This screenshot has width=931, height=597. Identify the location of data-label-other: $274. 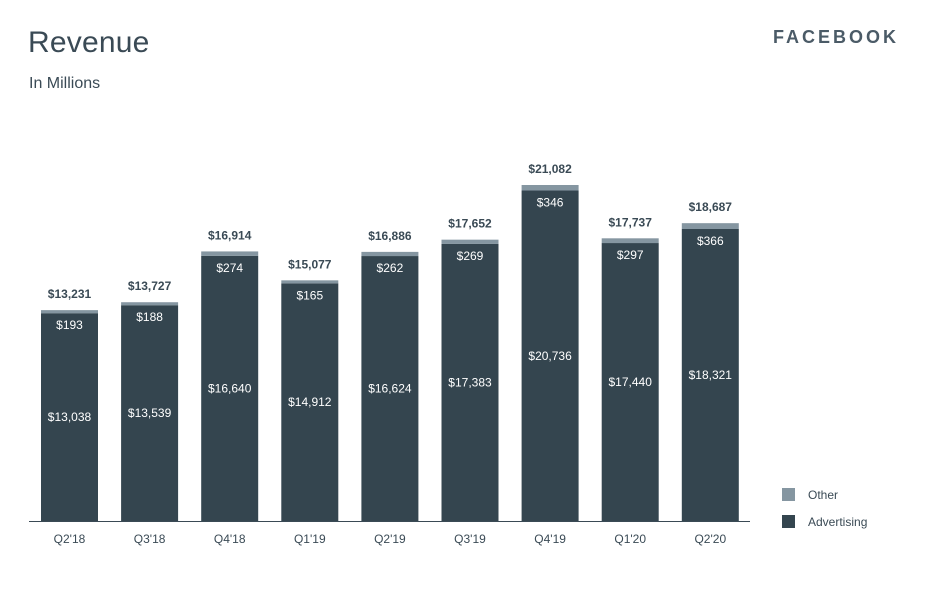
(229, 268).